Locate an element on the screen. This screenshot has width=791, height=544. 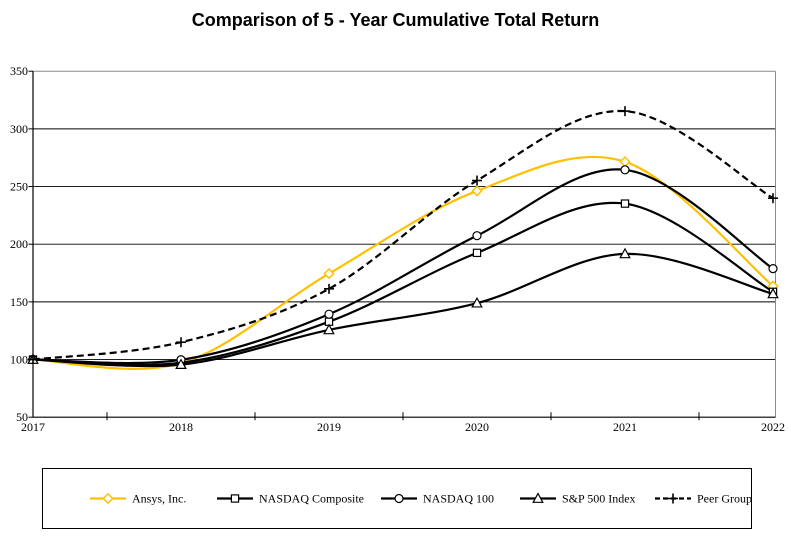
sp500-line-triangle-icon is located at coordinates (538, 497).